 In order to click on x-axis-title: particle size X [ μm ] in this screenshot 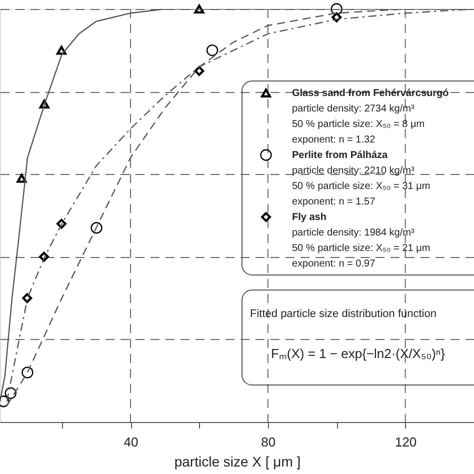, I will do `click(237, 462)`.